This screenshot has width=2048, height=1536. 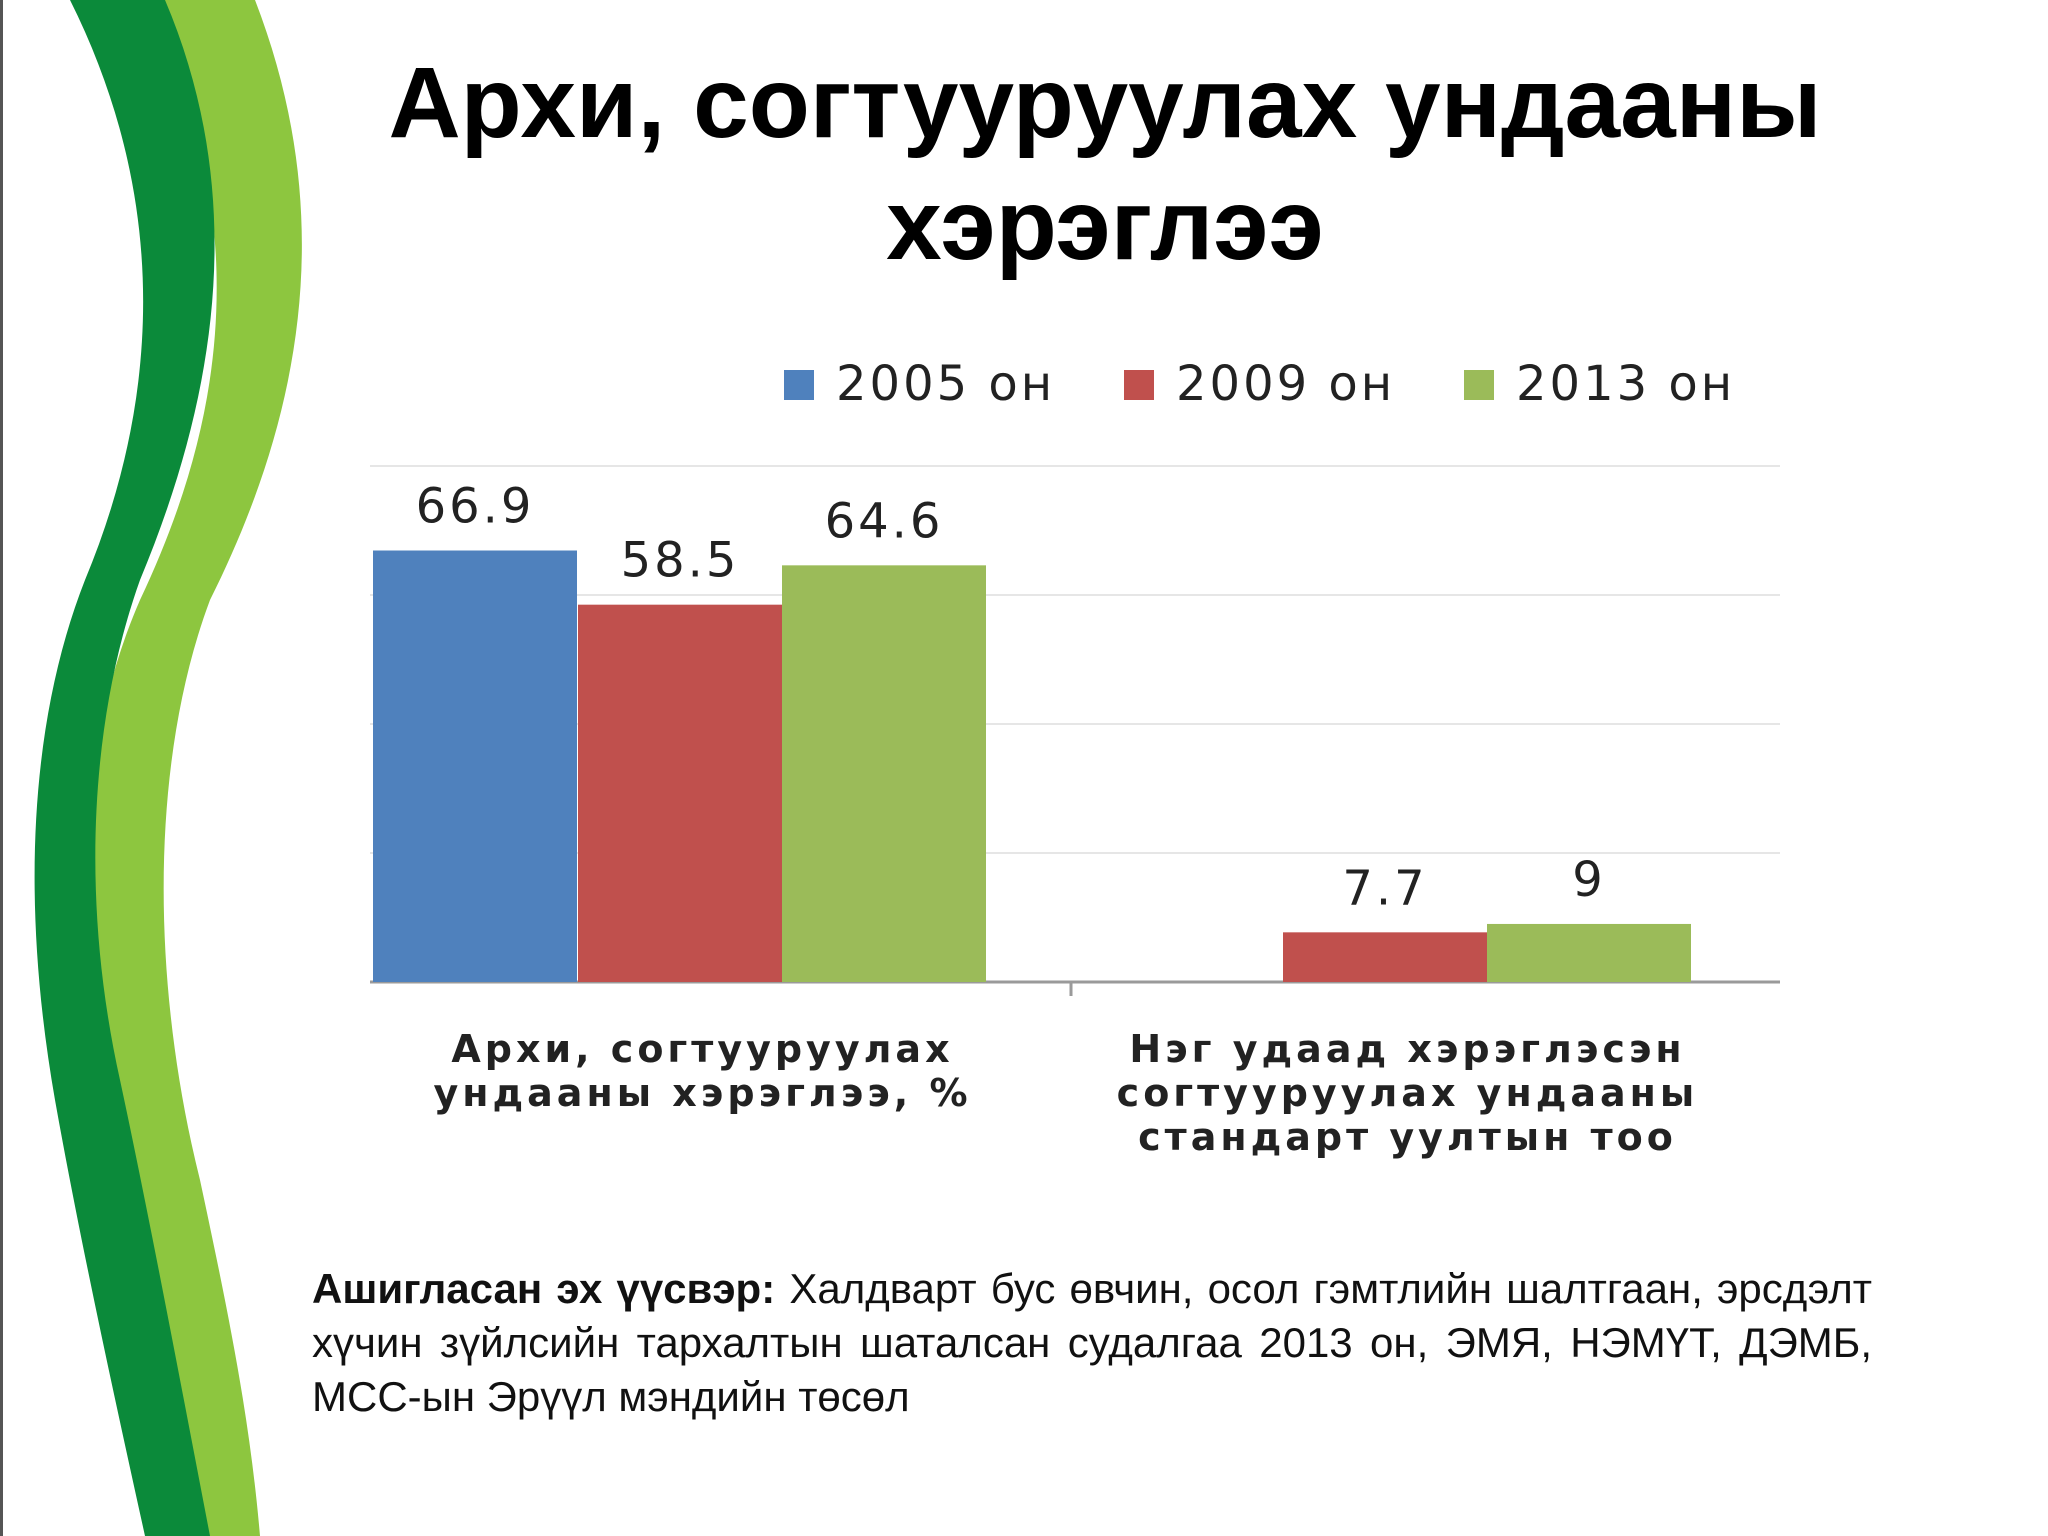 What do you see at coordinates (1384, 888) in the screenshot?
I see `data-label: 7.7` at bounding box center [1384, 888].